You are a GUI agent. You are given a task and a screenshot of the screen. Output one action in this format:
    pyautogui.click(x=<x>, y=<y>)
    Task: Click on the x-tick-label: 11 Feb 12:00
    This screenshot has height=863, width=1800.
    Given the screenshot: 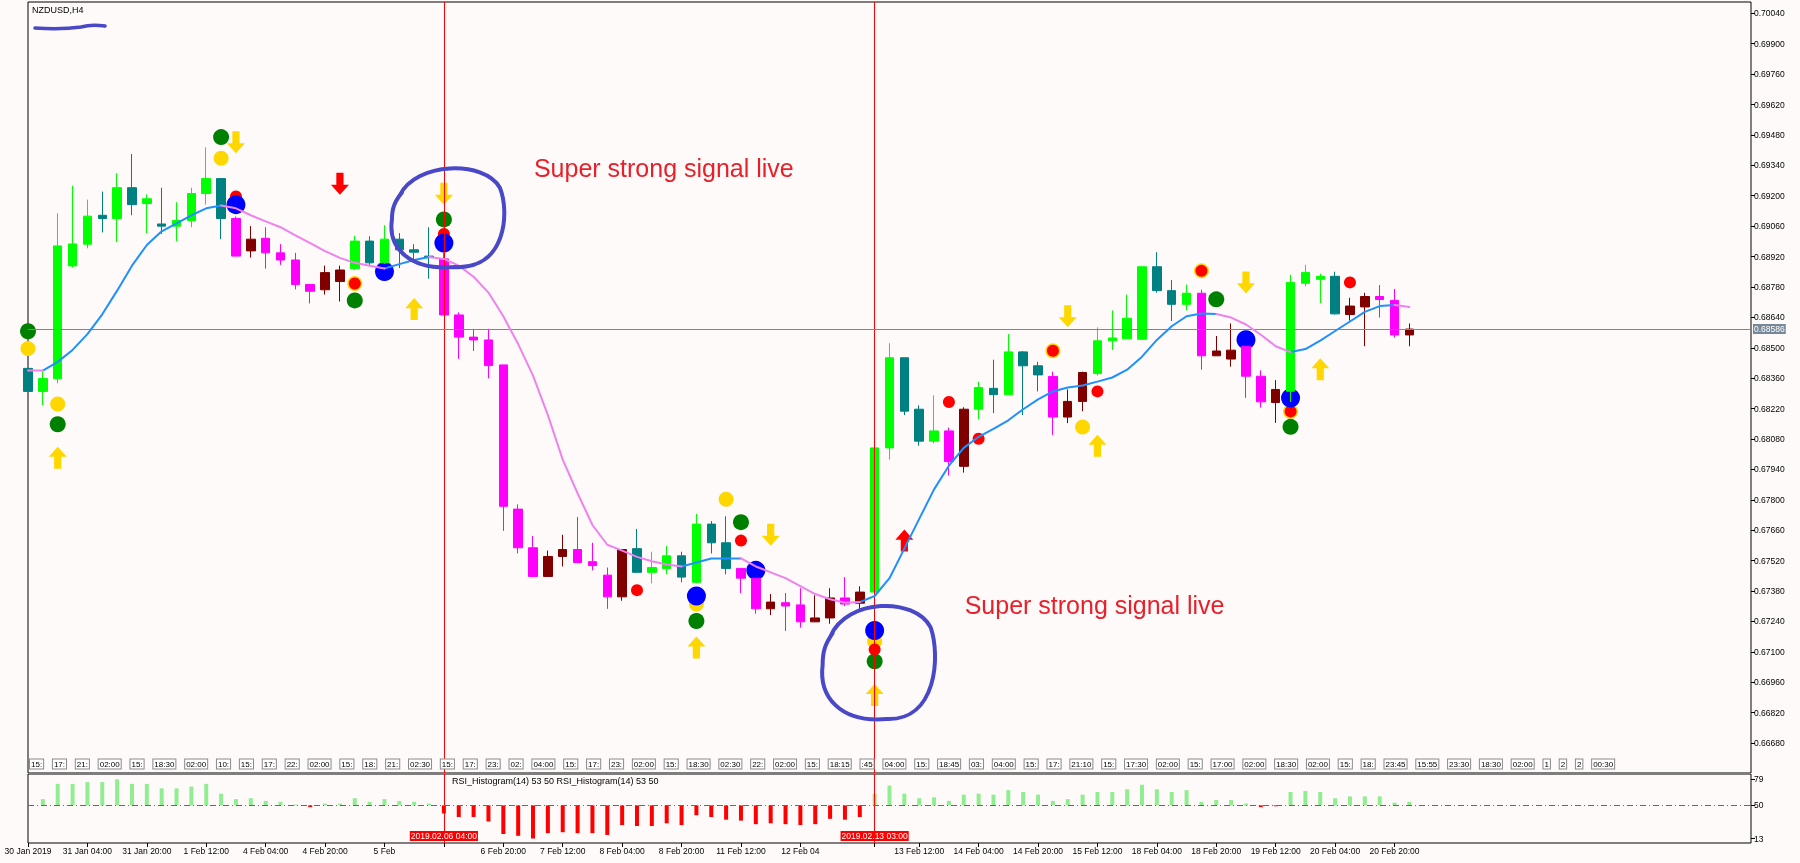 What is the action you would take?
    pyautogui.click(x=741, y=850)
    